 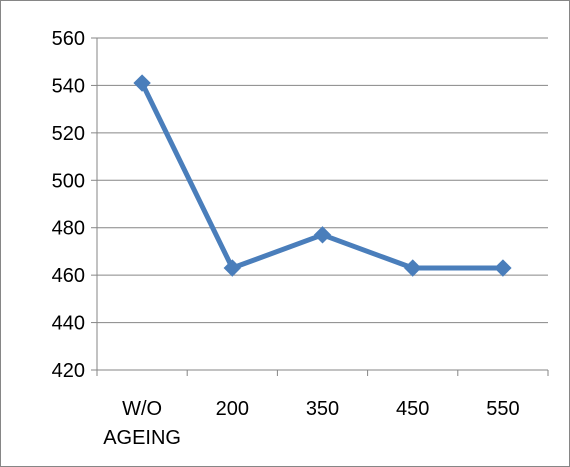 What do you see at coordinates (502, 409) in the screenshot?
I see `x-tick-label: 550` at bounding box center [502, 409].